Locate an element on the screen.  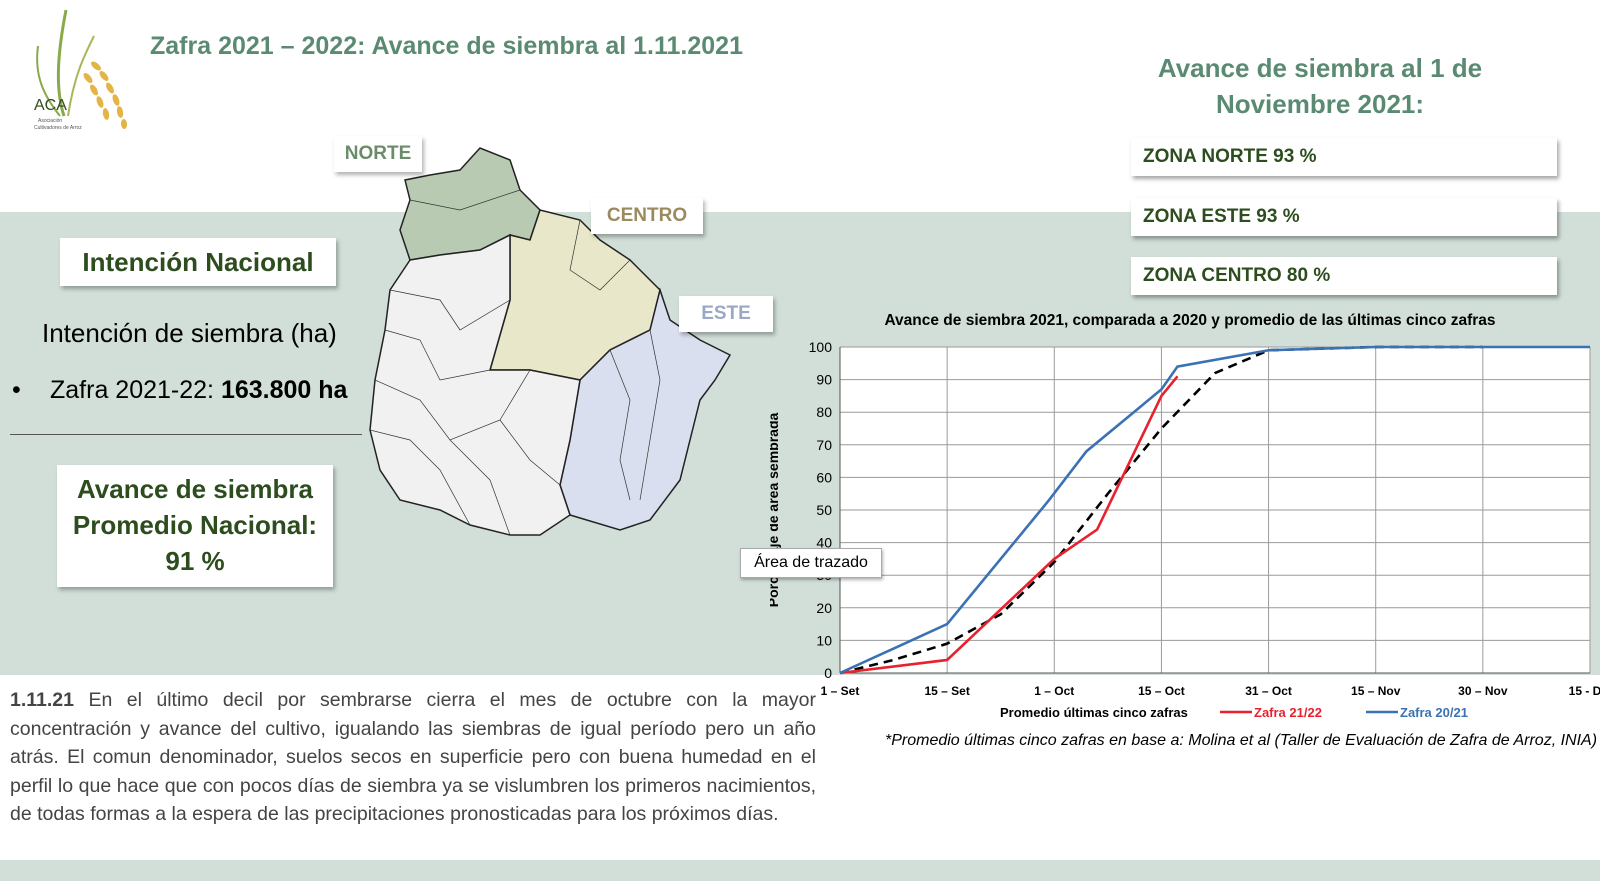
plot-area-tooltip: Área de trazado is located at coordinates (811, 563).